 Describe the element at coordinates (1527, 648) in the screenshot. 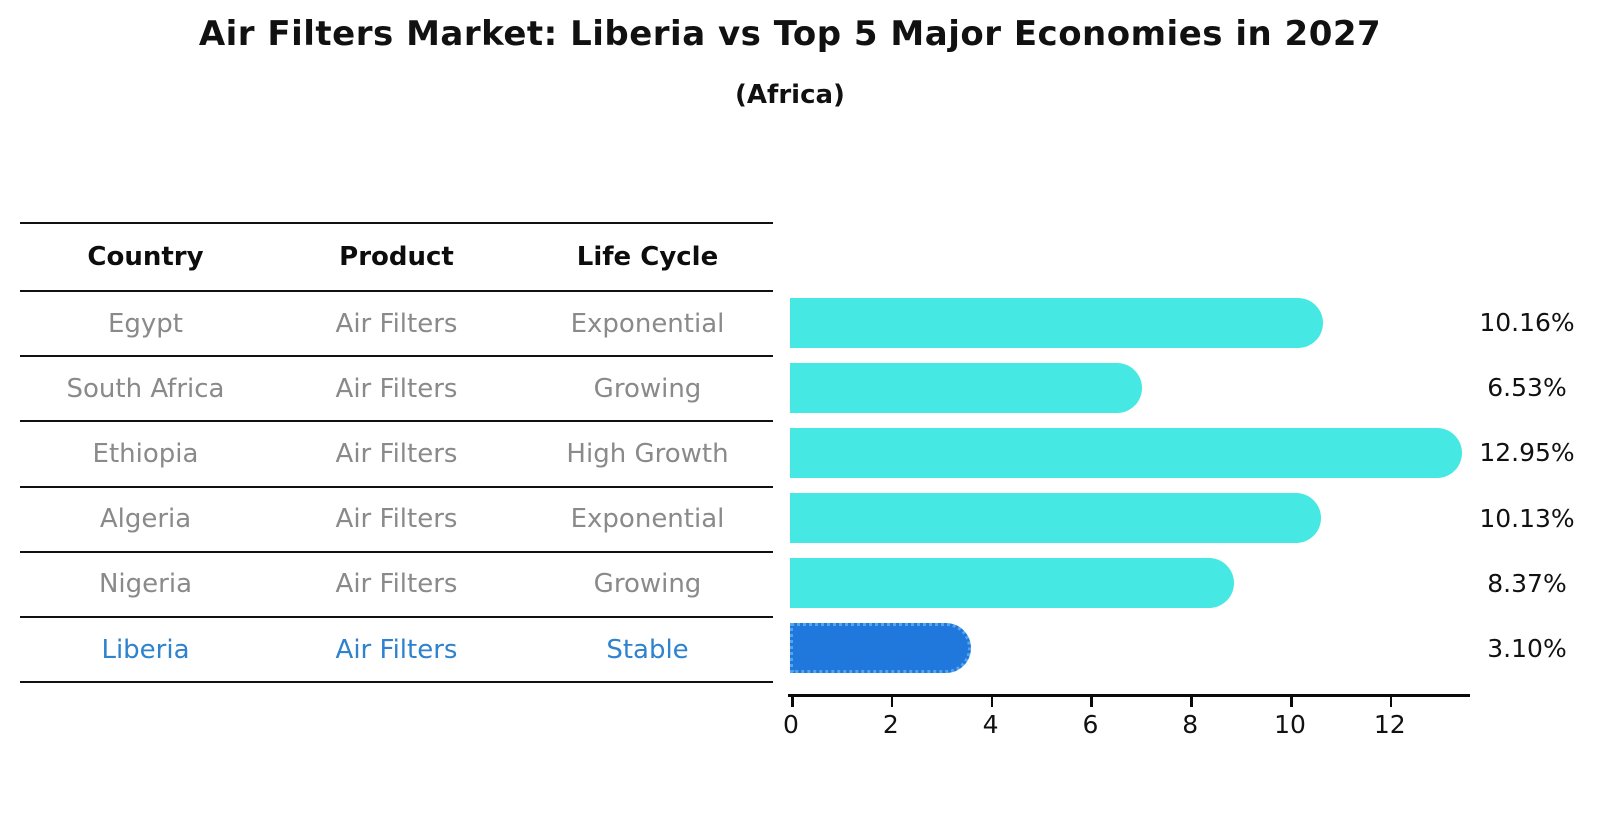

I see `bar-value-label: 3.10%` at that location.